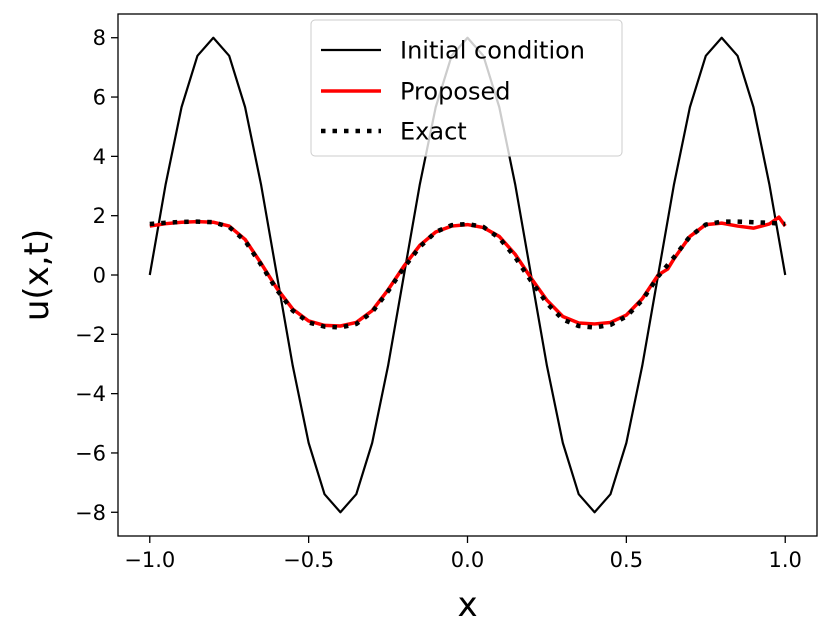 Image resolution: width=831 pixels, height=639 pixels. Describe the element at coordinates (99, 38) in the screenshot. I see `y-tick-label: 8` at that location.